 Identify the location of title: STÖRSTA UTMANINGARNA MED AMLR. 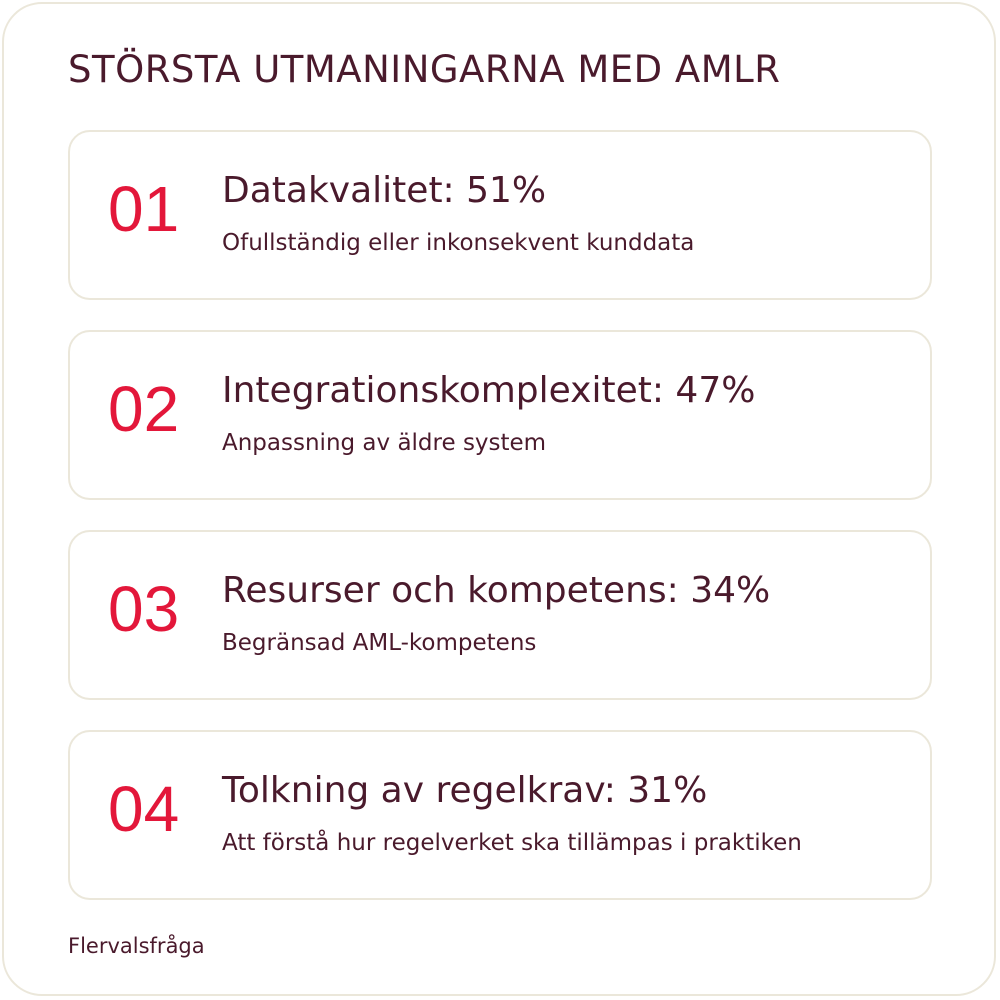
(424, 69).